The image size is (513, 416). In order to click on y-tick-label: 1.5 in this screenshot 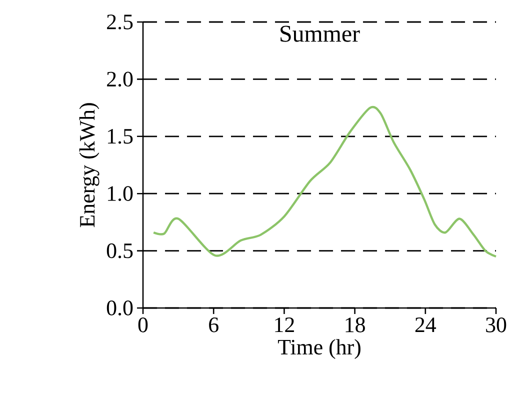, I will do `click(120, 136)`.